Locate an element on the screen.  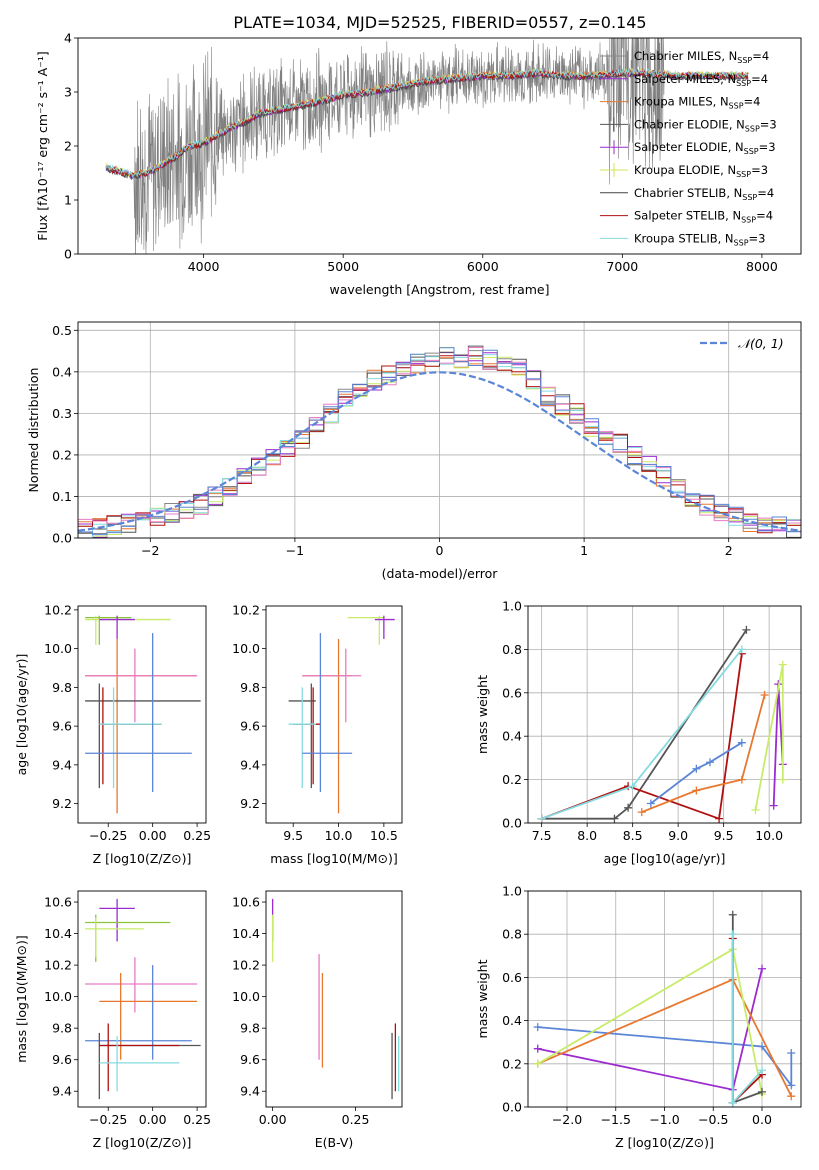
legend-label: Chabrier ELODIE, NSSP=3 is located at coordinates (705, 125).